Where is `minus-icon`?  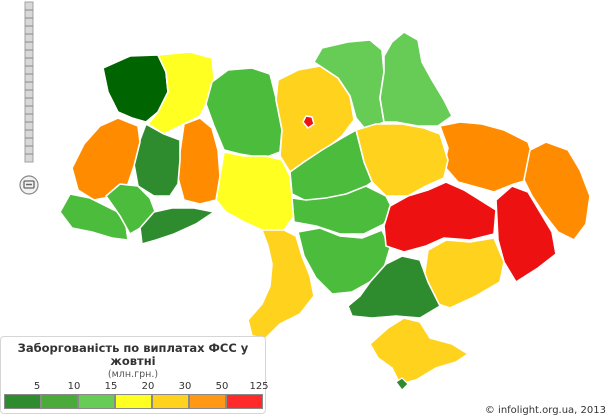
minus-icon is located at coordinates (29, 184).